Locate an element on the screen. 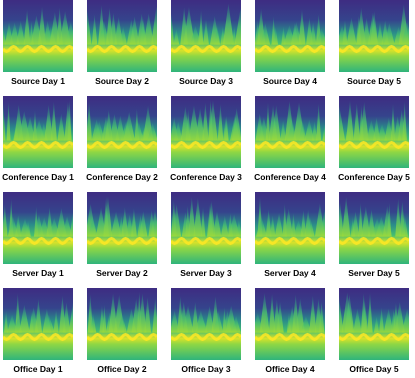 The image size is (415, 378). panel: Server Day 2 is located at coordinates (122, 235).